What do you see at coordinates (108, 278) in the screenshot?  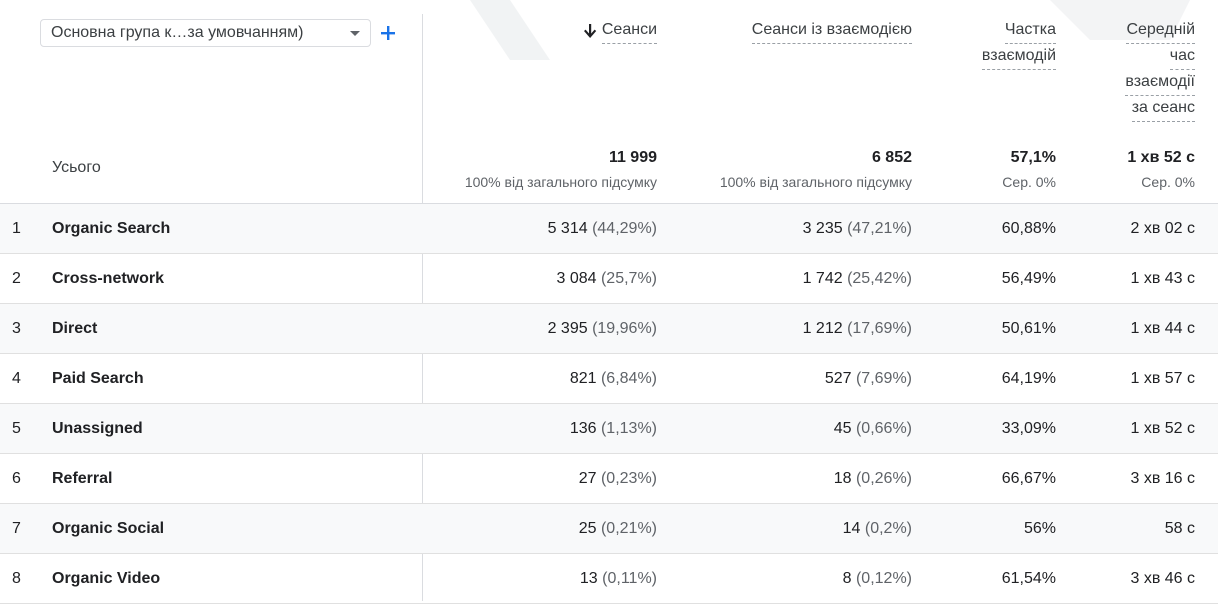 I see `row-channel-name: Cross-network` at bounding box center [108, 278].